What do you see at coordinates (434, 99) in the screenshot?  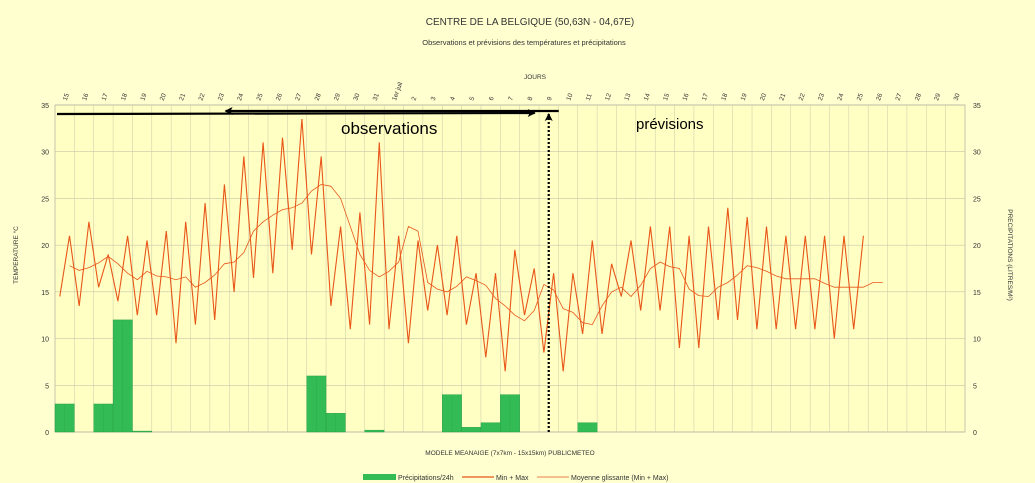 I see `x-tick-label: 3` at bounding box center [434, 99].